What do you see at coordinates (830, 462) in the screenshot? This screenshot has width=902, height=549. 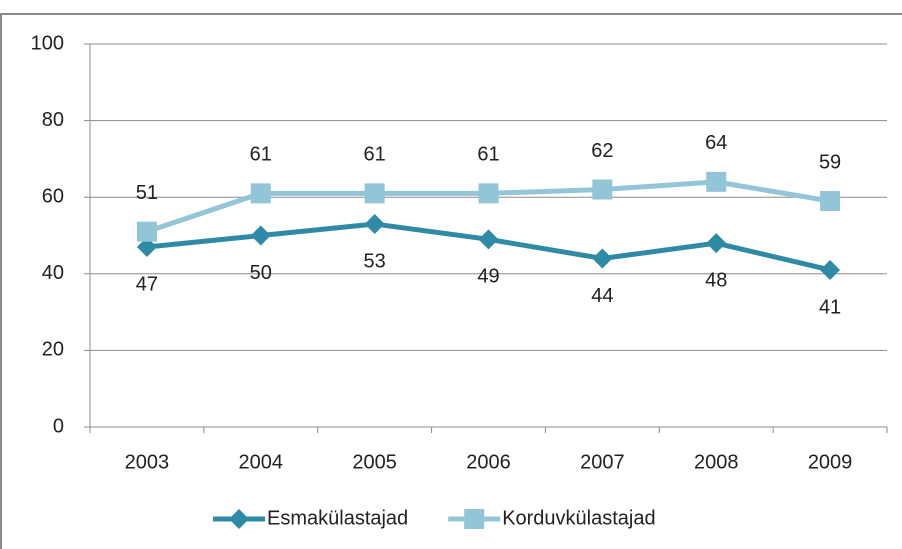 I see `x-tick-label: 2009` at bounding box center [830, 462].